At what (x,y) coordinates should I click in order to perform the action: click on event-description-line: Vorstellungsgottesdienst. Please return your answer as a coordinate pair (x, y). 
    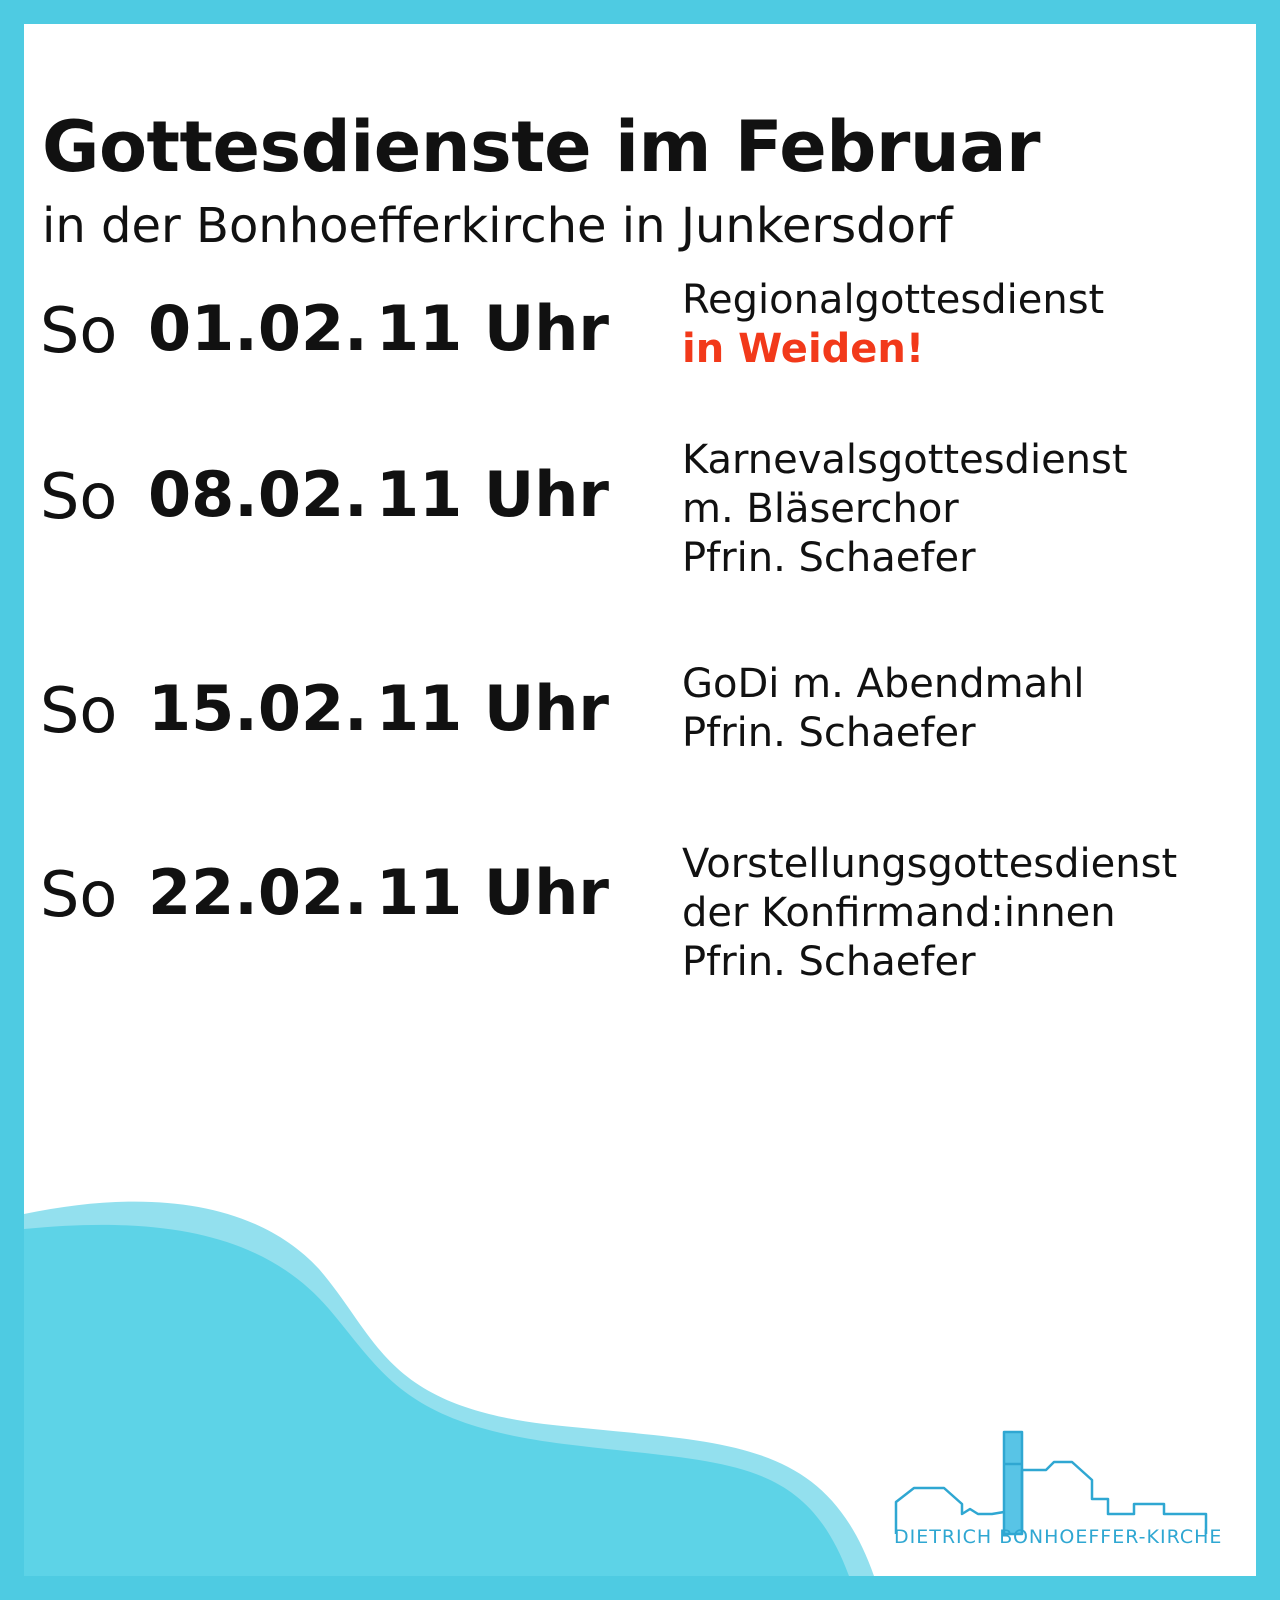
    Looking at the image, I should click on (930, 864).